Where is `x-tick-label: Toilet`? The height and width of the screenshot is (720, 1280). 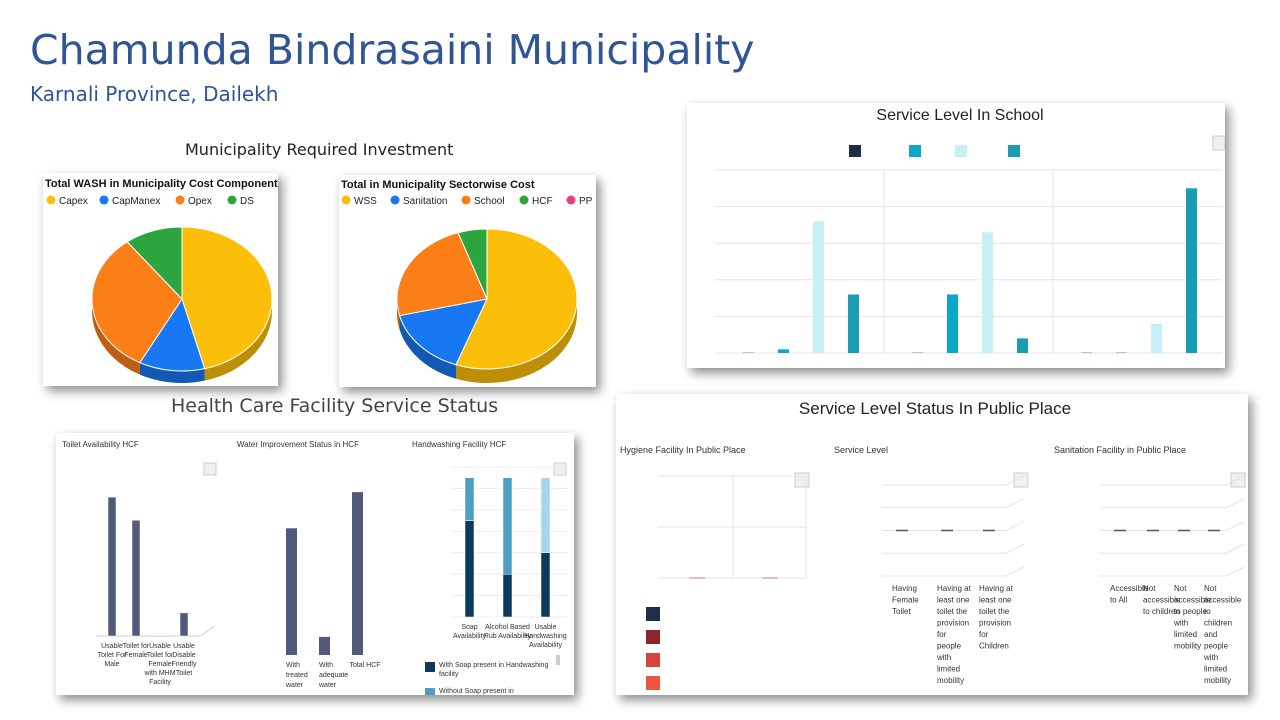
x-tick-label: Toilet is located at coordinates (184, 673).